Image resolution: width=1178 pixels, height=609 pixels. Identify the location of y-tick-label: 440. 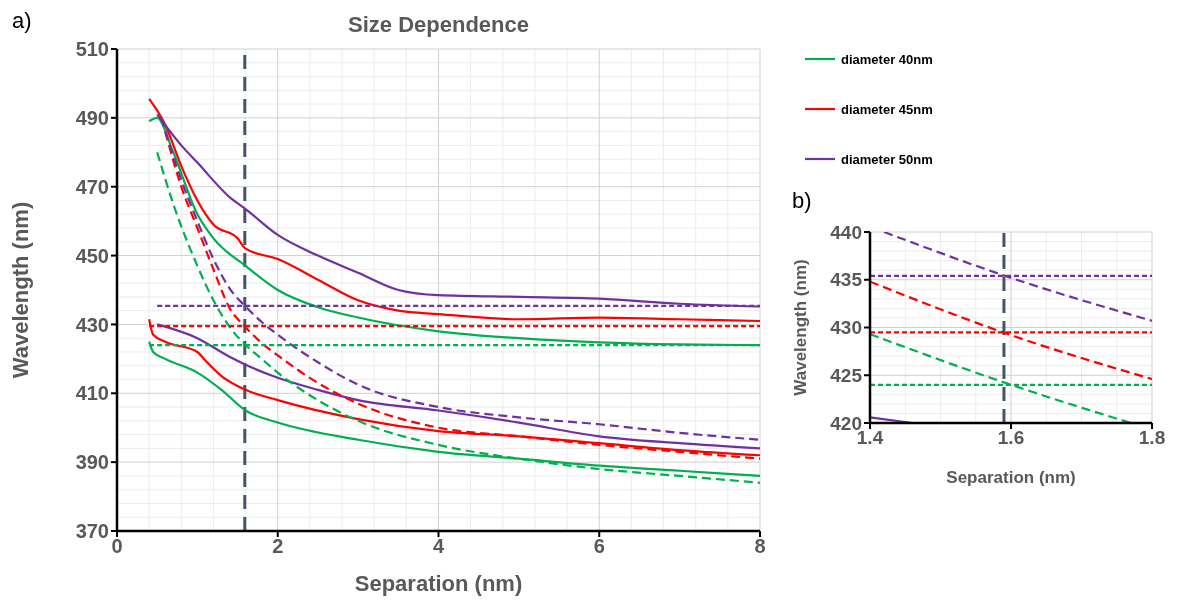
(846, 232).